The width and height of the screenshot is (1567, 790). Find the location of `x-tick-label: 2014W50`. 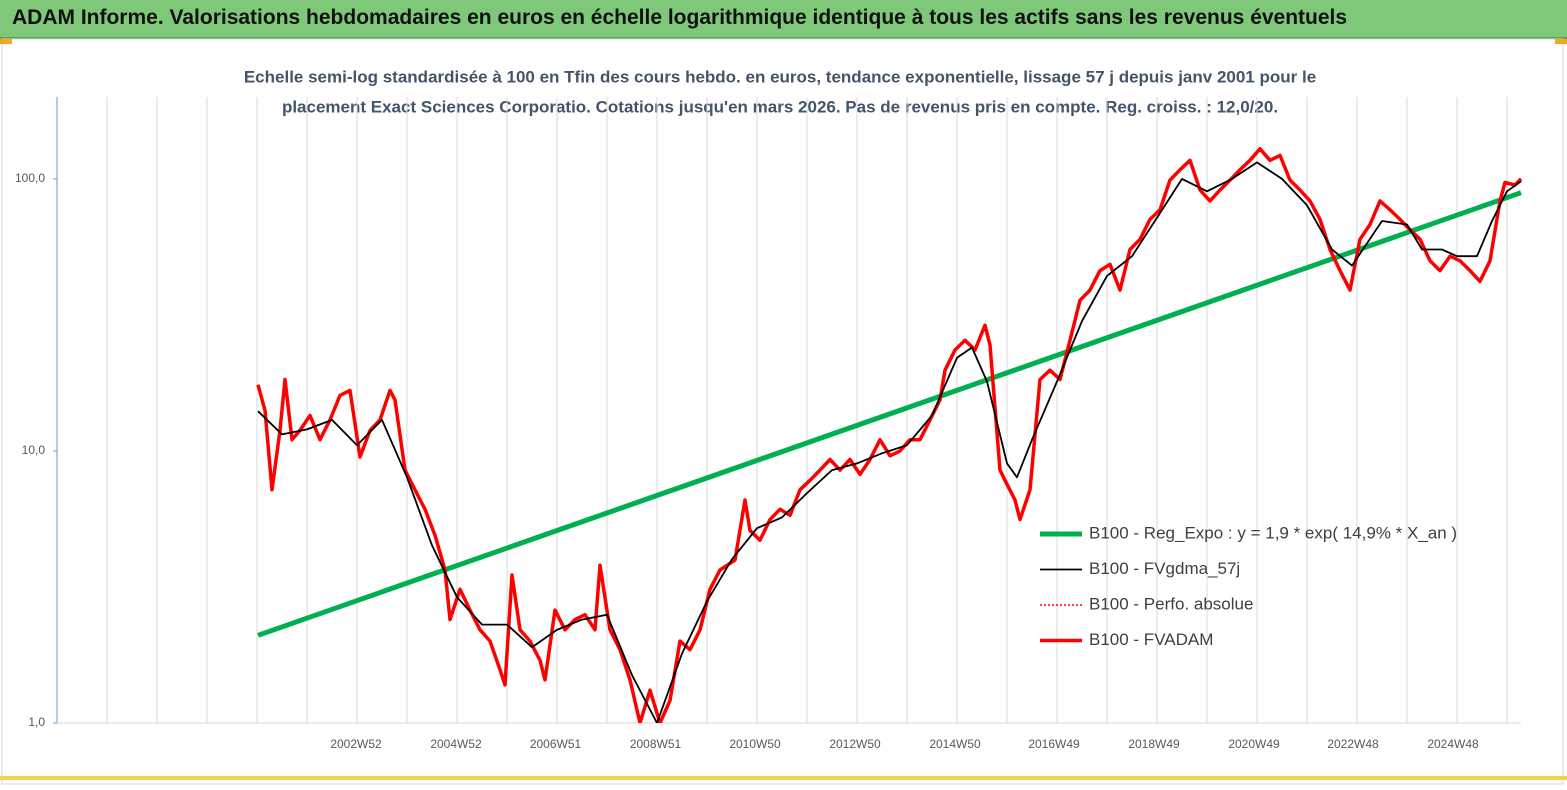

x-tick-label: 2014W50 is located at coordinates (955, 744).